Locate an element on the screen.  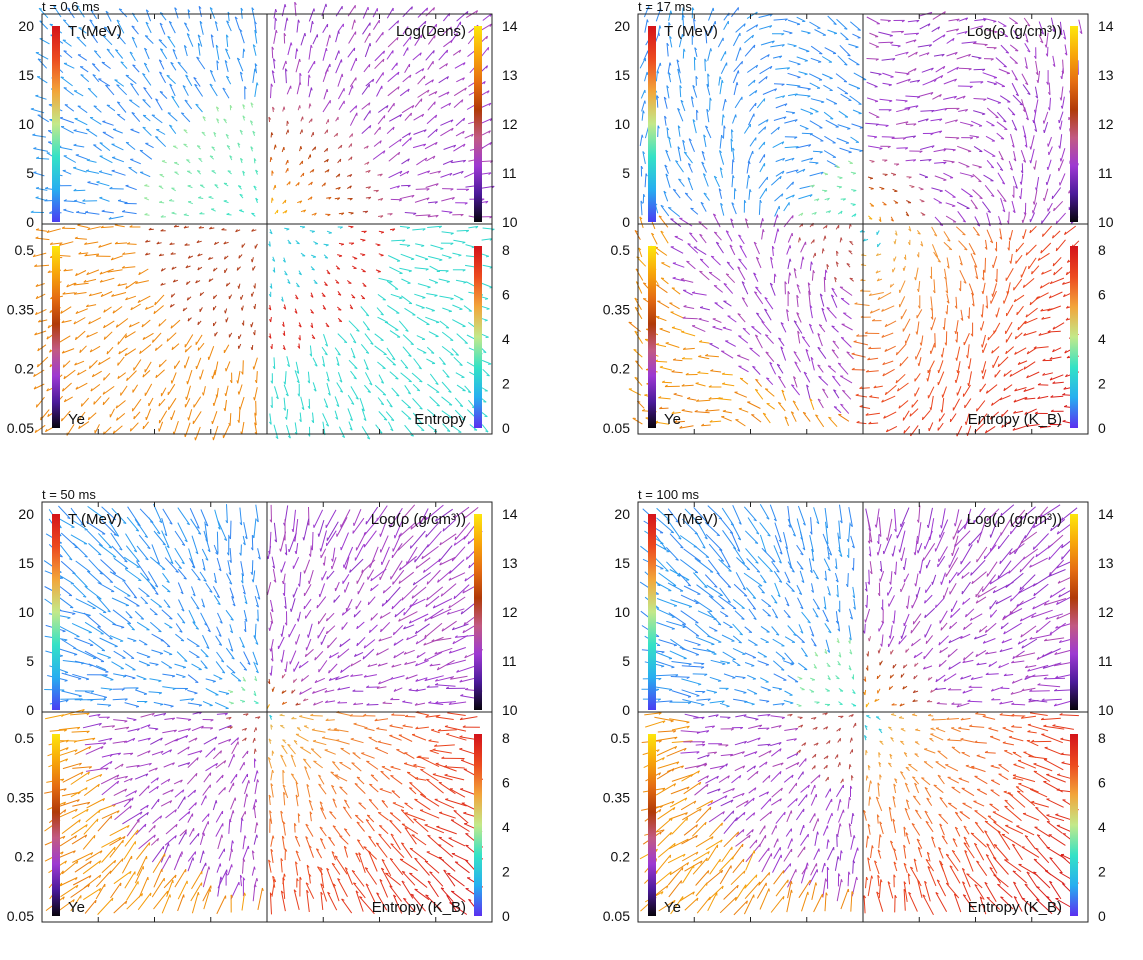
colorbar-temperature is located at coordinates (652, 124).